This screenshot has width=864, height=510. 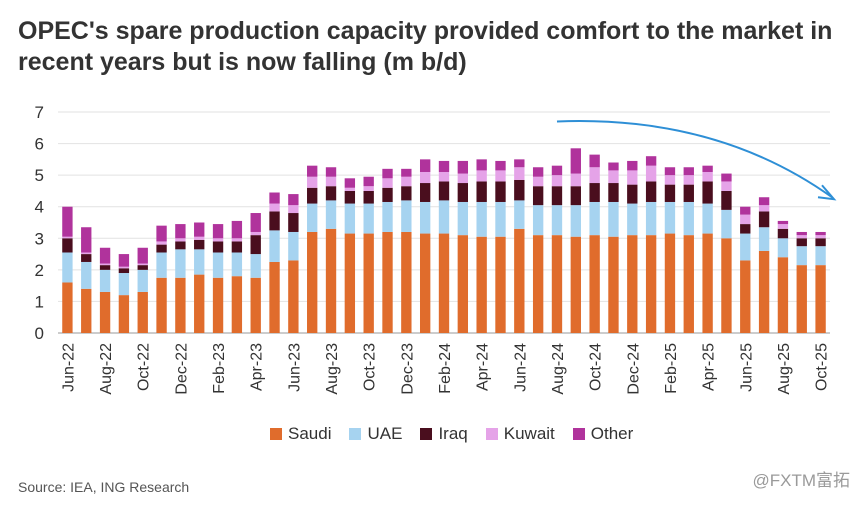 What do you see at coordinates (257, 367) in the screenshot?
I see `x-tick-label: Apr-23` at bounding box center [257, 367].